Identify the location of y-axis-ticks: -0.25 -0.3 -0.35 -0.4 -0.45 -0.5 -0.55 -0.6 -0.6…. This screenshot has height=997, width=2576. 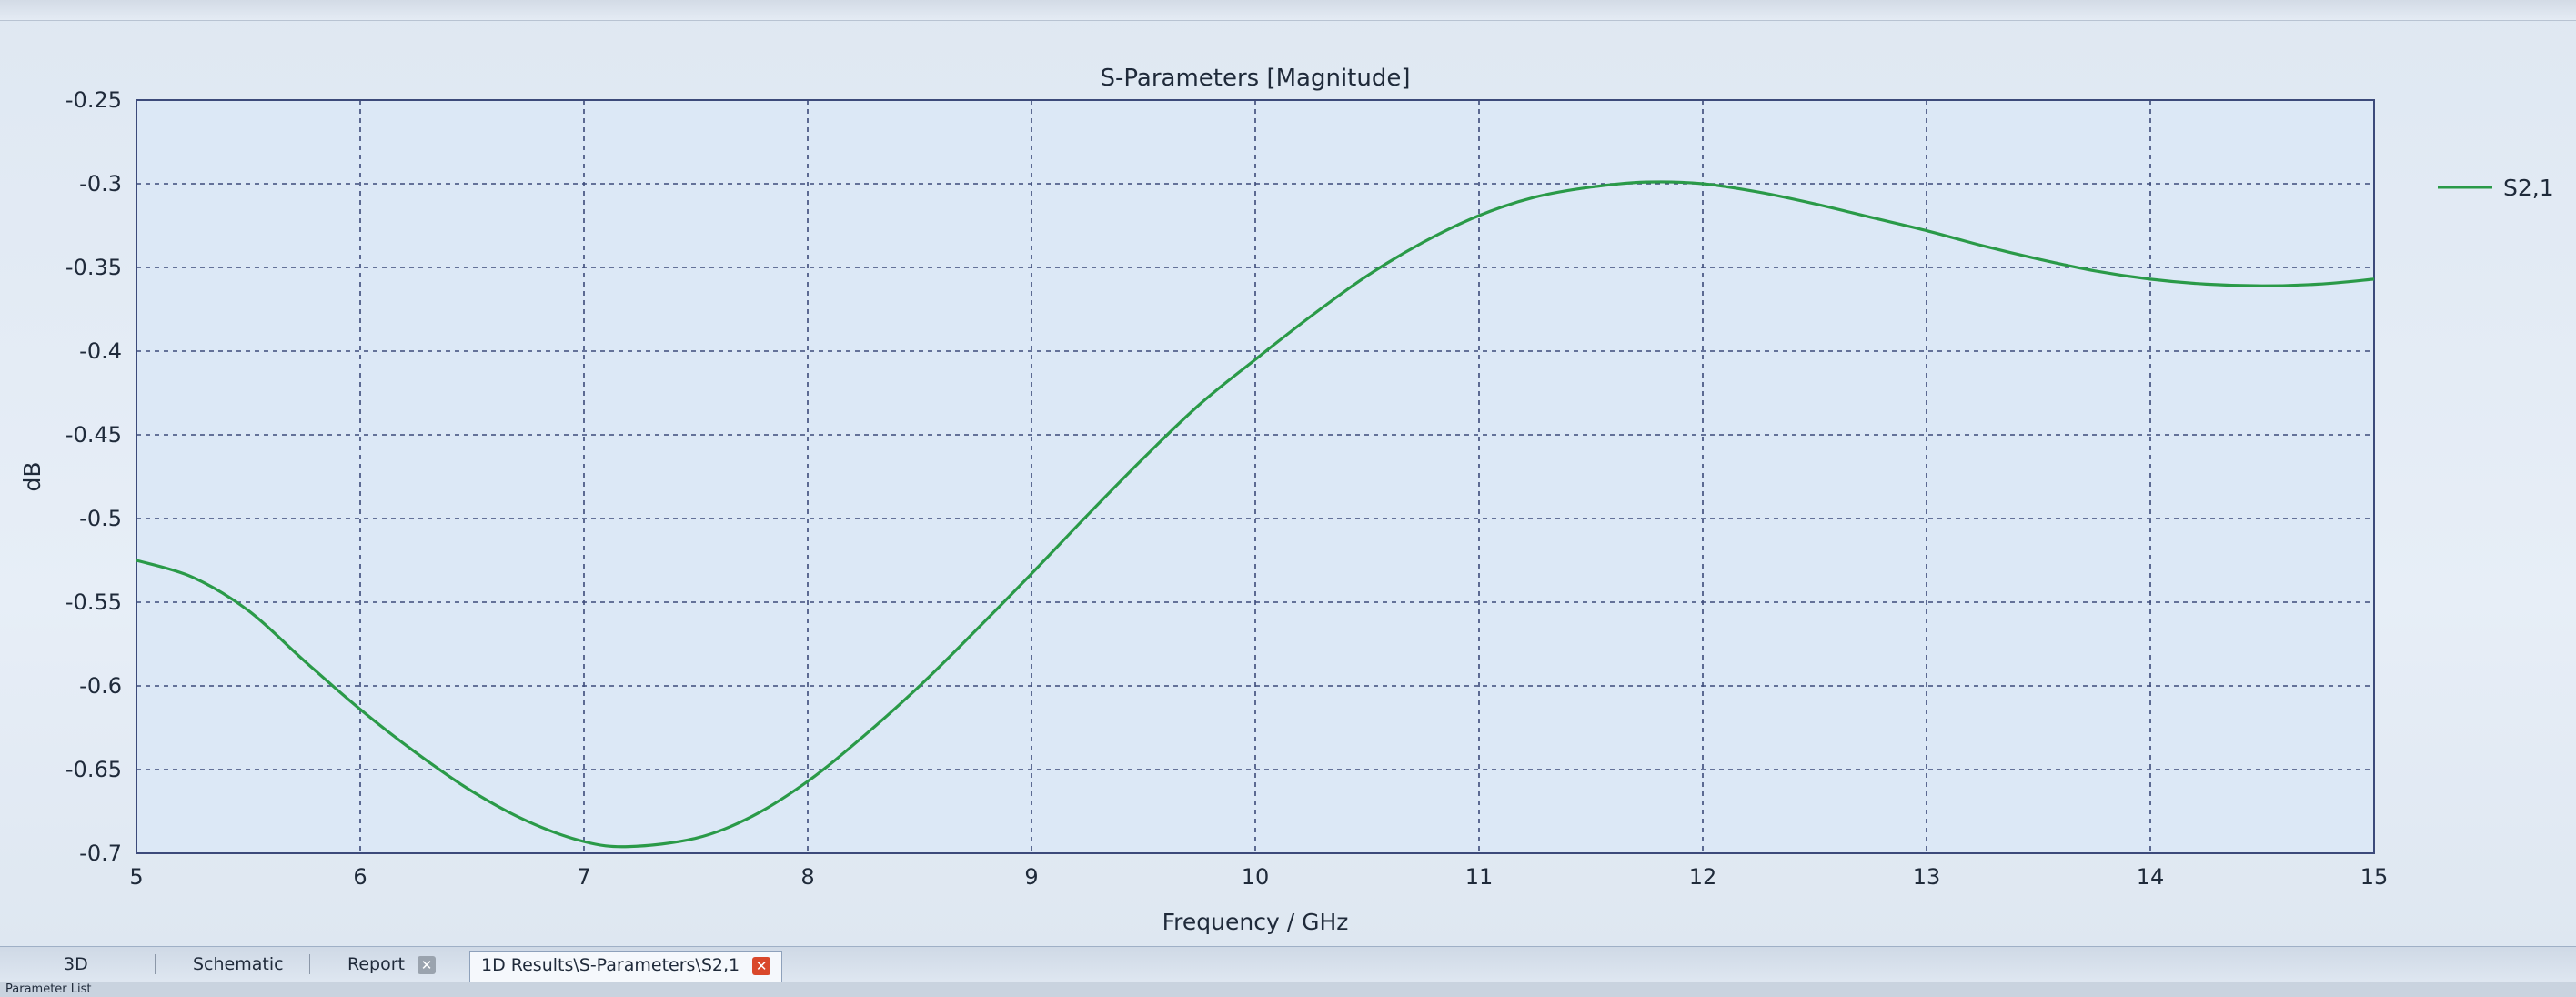
(93, 476).